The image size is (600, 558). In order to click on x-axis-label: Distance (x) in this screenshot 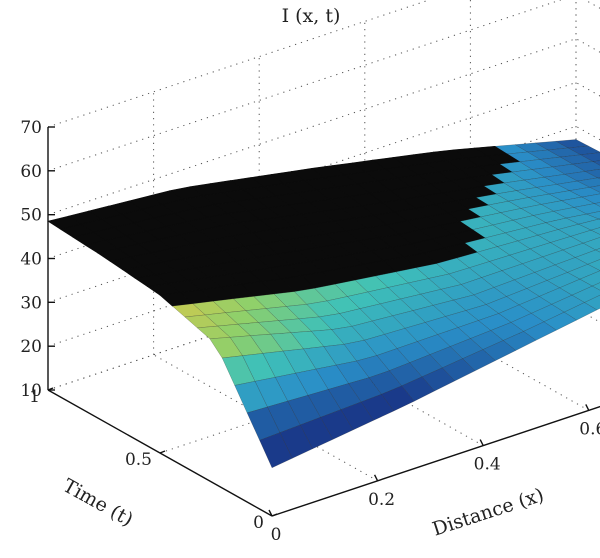, I will do `click(488, 512)`.